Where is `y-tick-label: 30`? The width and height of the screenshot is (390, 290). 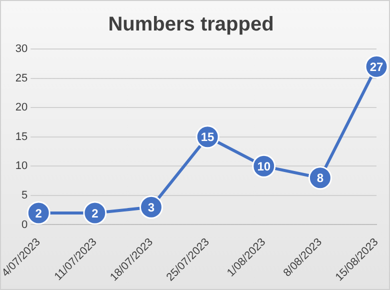
y-tick-label: 30 is located at coordinates (21, 49).